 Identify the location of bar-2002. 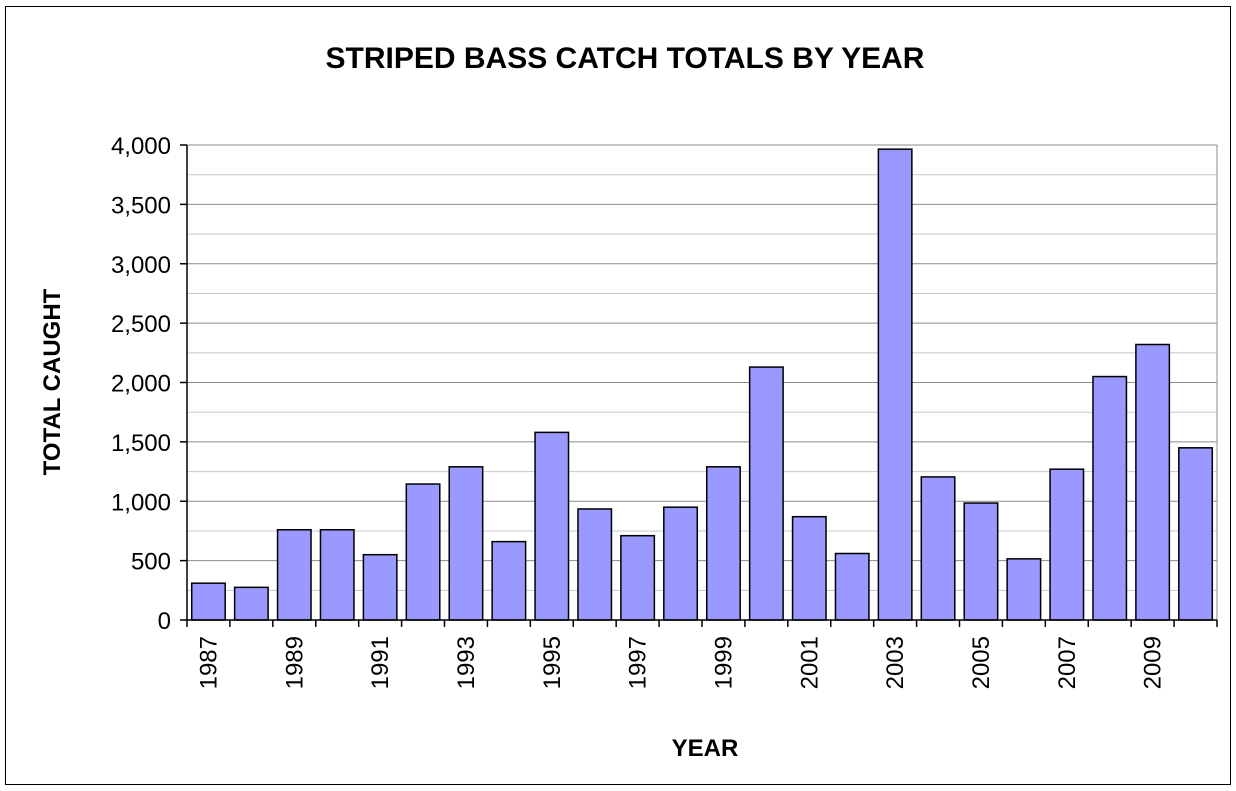
(852, 586).